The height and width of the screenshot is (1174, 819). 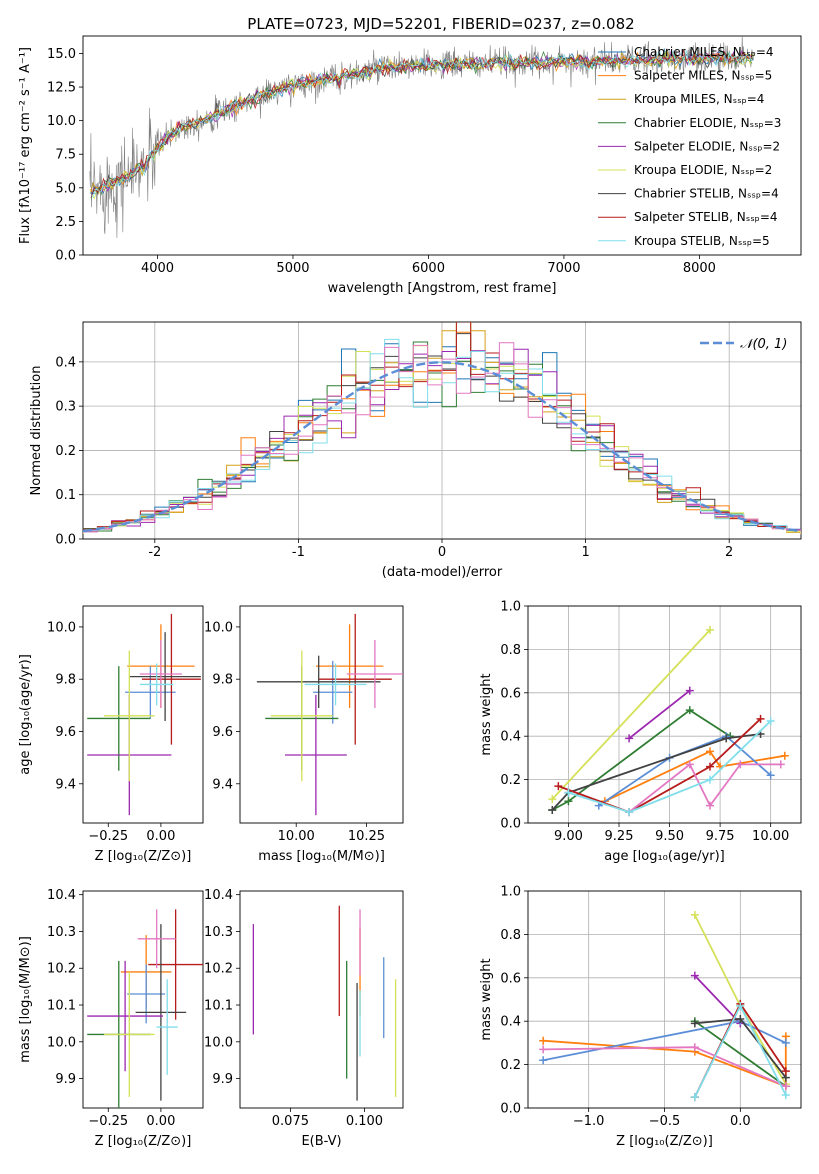 I want to click on x-axis-label: age [log₁₀(age/yr)], so click(x=664, y=856).